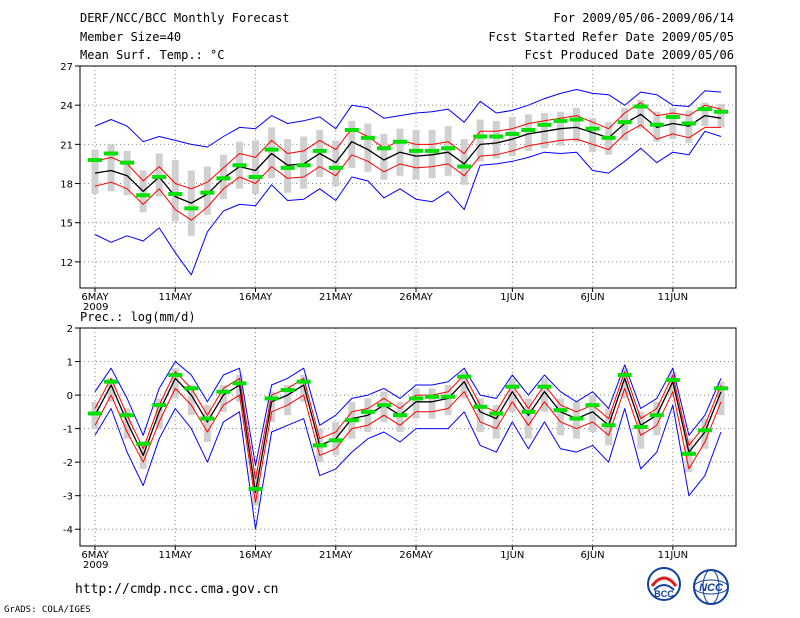 This screenshot has width=800, height=618. I want to click on y-tick-label: 24, so click(66, 106).